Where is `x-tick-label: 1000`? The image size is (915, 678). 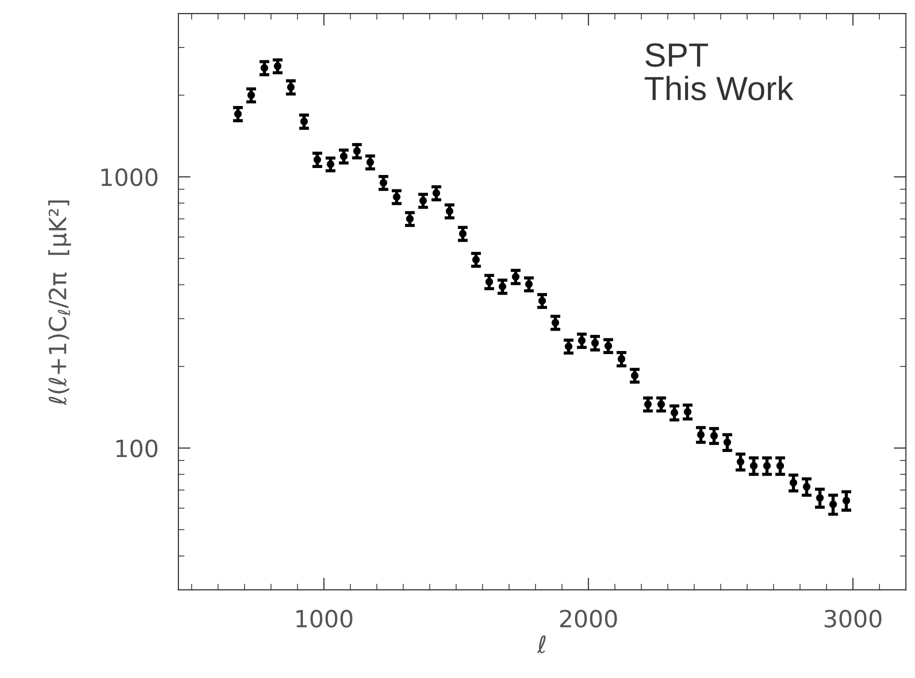
x-tick-label: 1000 is located at coordinates (324, 619).